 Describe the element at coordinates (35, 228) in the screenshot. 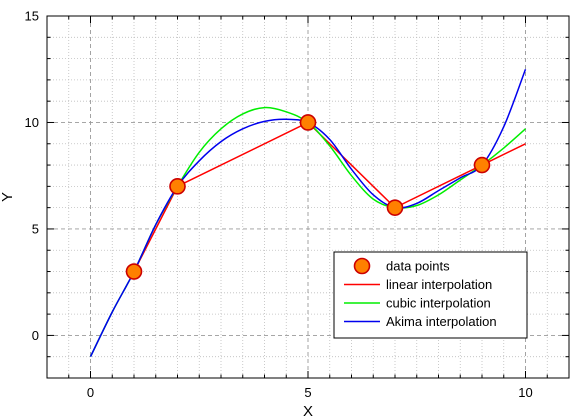

I see `y-tick-label: 5` at that location.